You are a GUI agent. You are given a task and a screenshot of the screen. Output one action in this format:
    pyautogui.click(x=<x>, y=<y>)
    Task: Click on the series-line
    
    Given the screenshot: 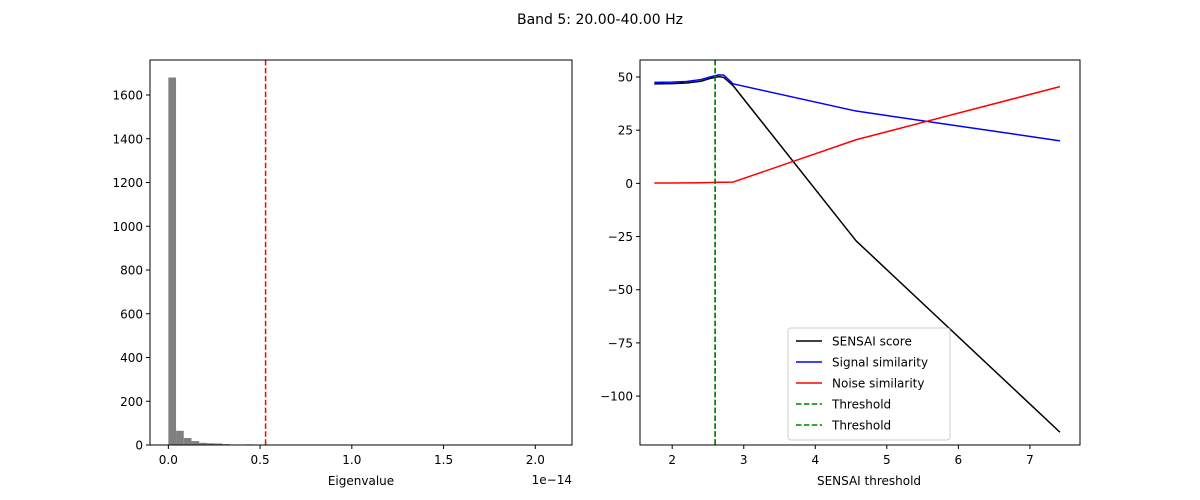 What is the action you would take?
    pyautogui.click(x=857, y=108)
    